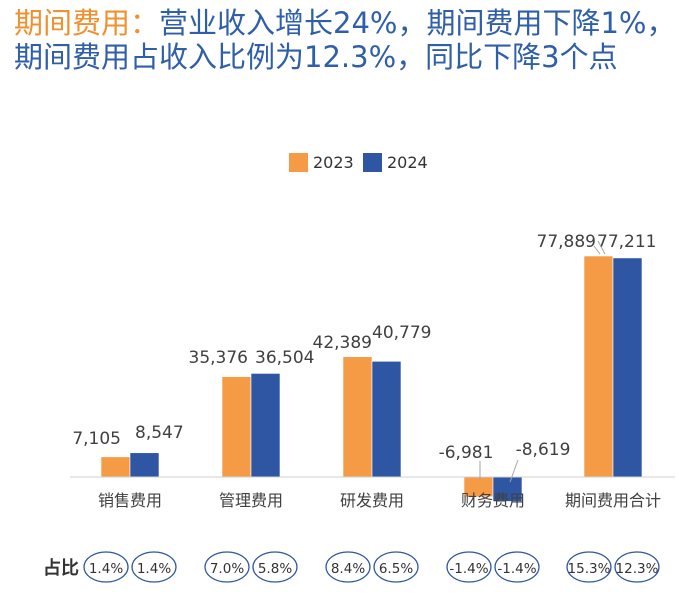 This screenshot has height=597, width=700. I want to click on legend-swatch-2023, so click(298, 162).